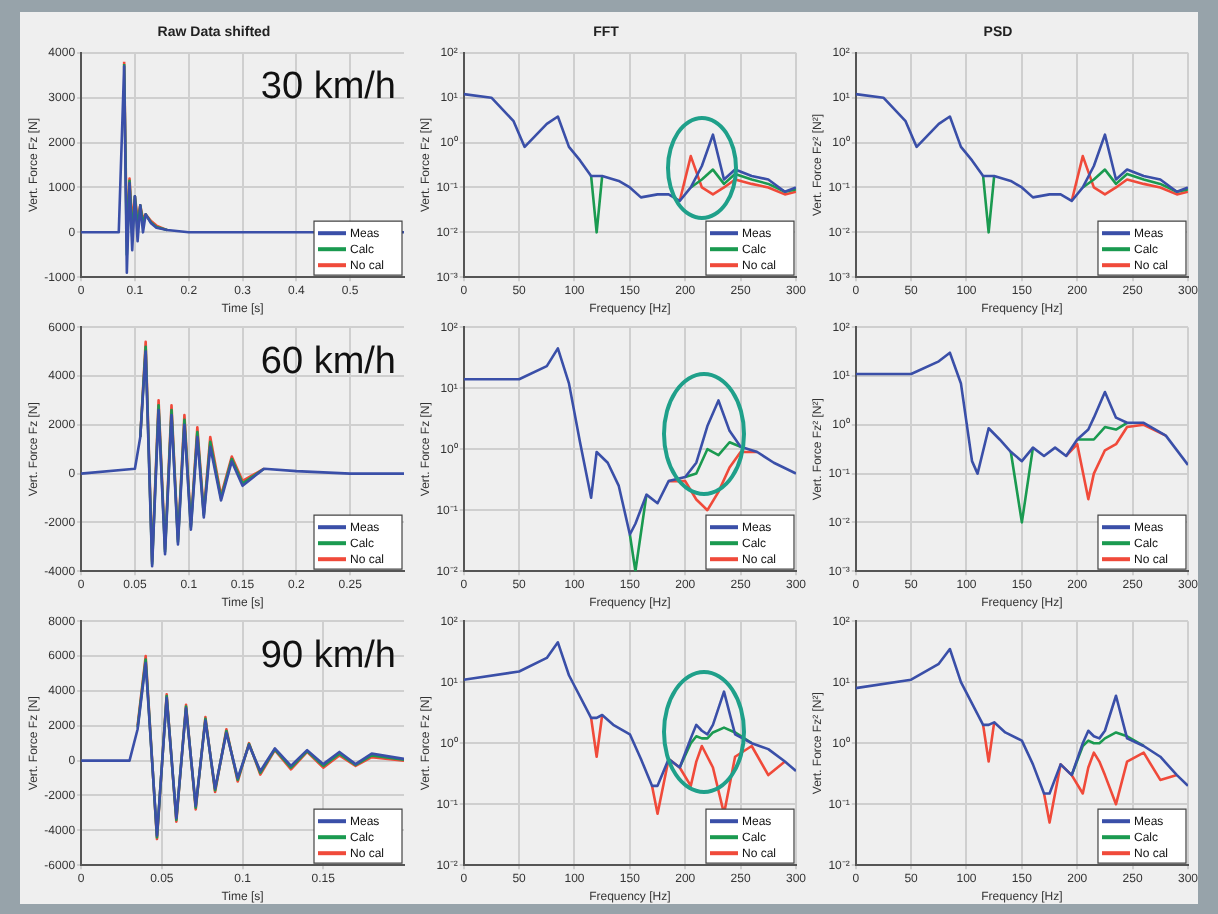 Image resolution: width=1218 pixels, height=914 pixels. I want to click on annotation: 90 km/h, so click(328, 655).